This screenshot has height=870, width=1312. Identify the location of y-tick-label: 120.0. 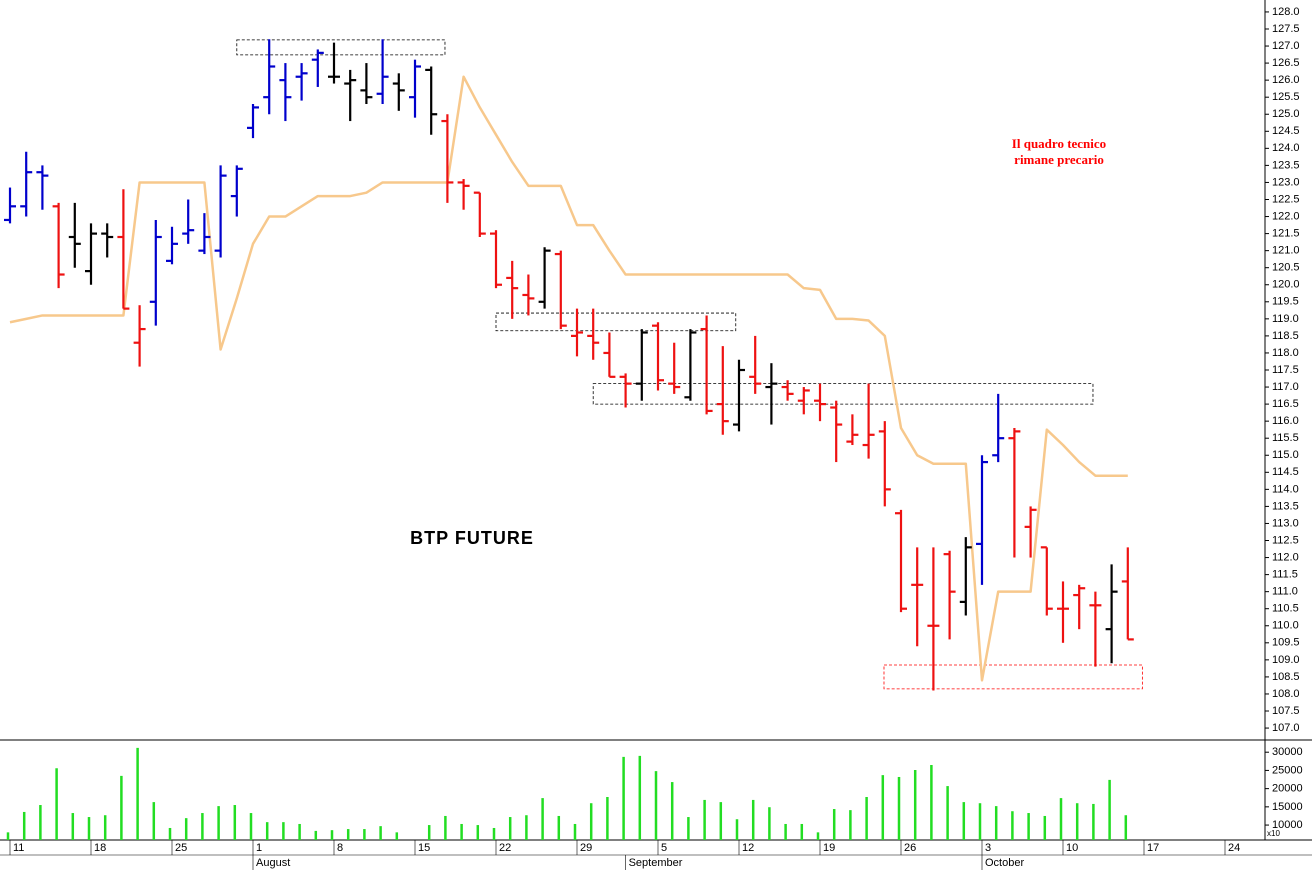
(1286, 285).